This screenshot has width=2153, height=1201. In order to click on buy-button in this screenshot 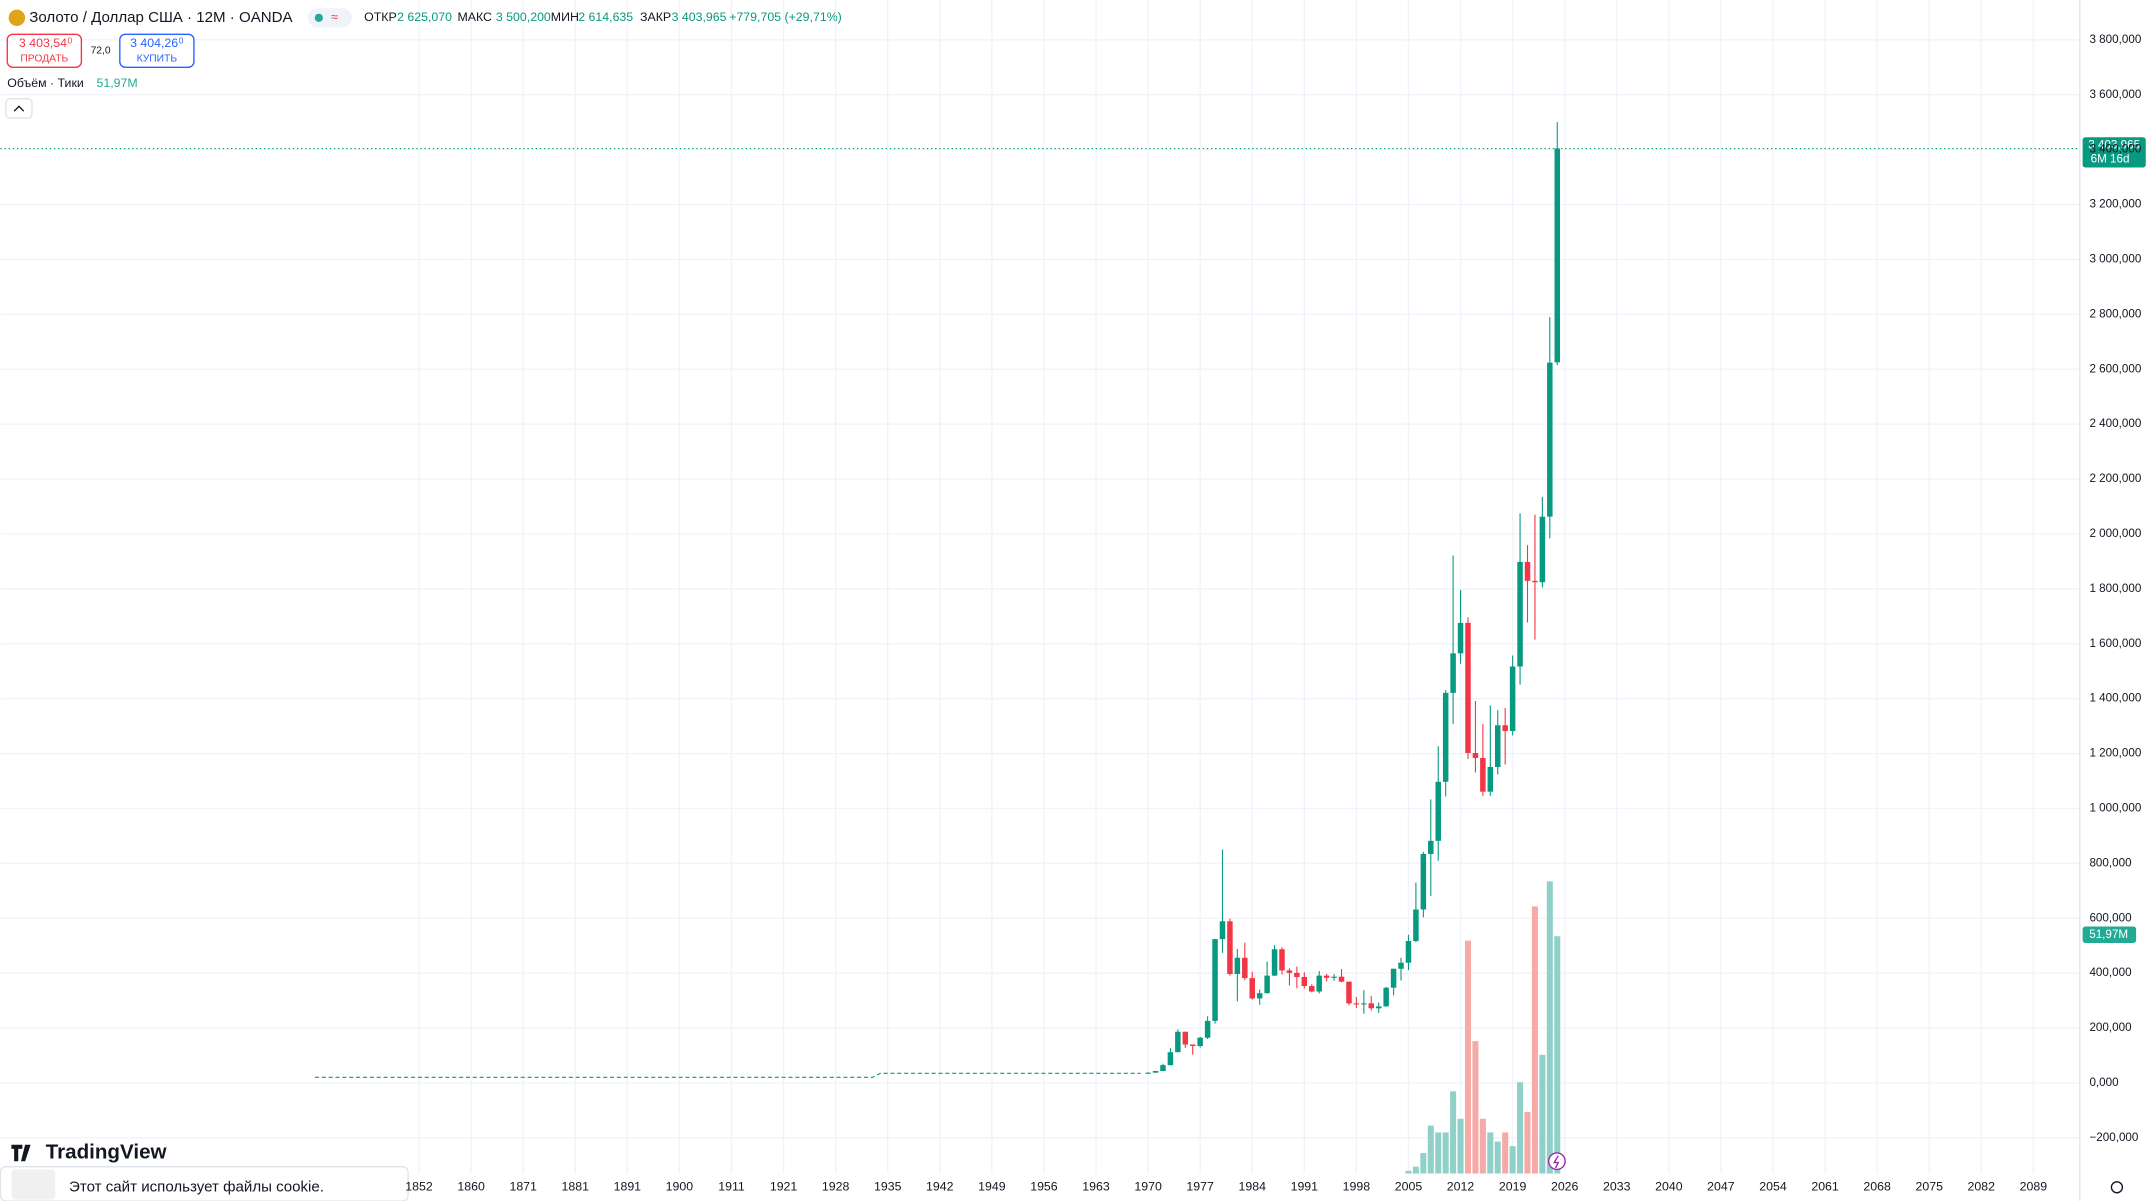, I will do `click(157, 50)`.